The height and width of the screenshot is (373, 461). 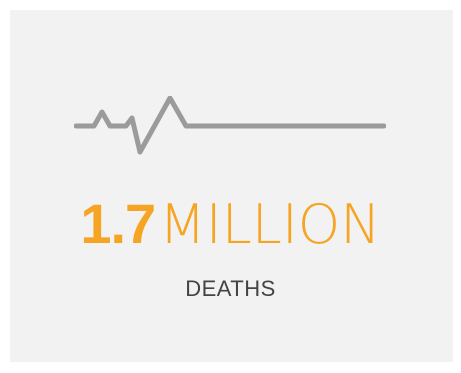 I want to click on stat-label: DEATHS, so click(x=230, y=288).